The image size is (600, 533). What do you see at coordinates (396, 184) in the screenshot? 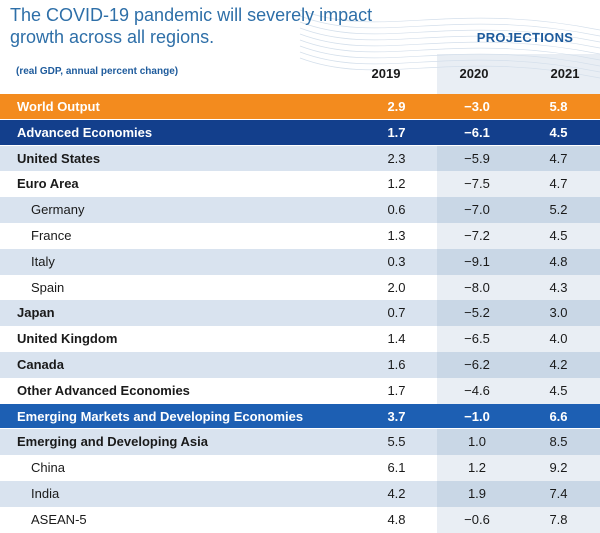
I see `value-cell-2019: 1.2` at bounding box center [396, 184].